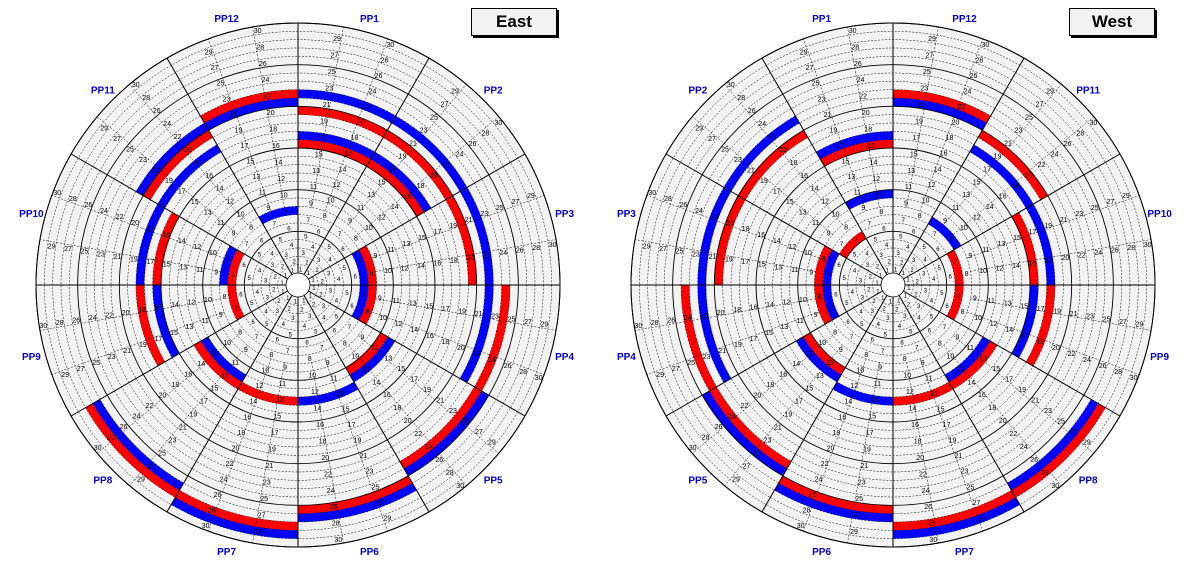  I want to click on pp-label: PP11, so click(1088, 90).